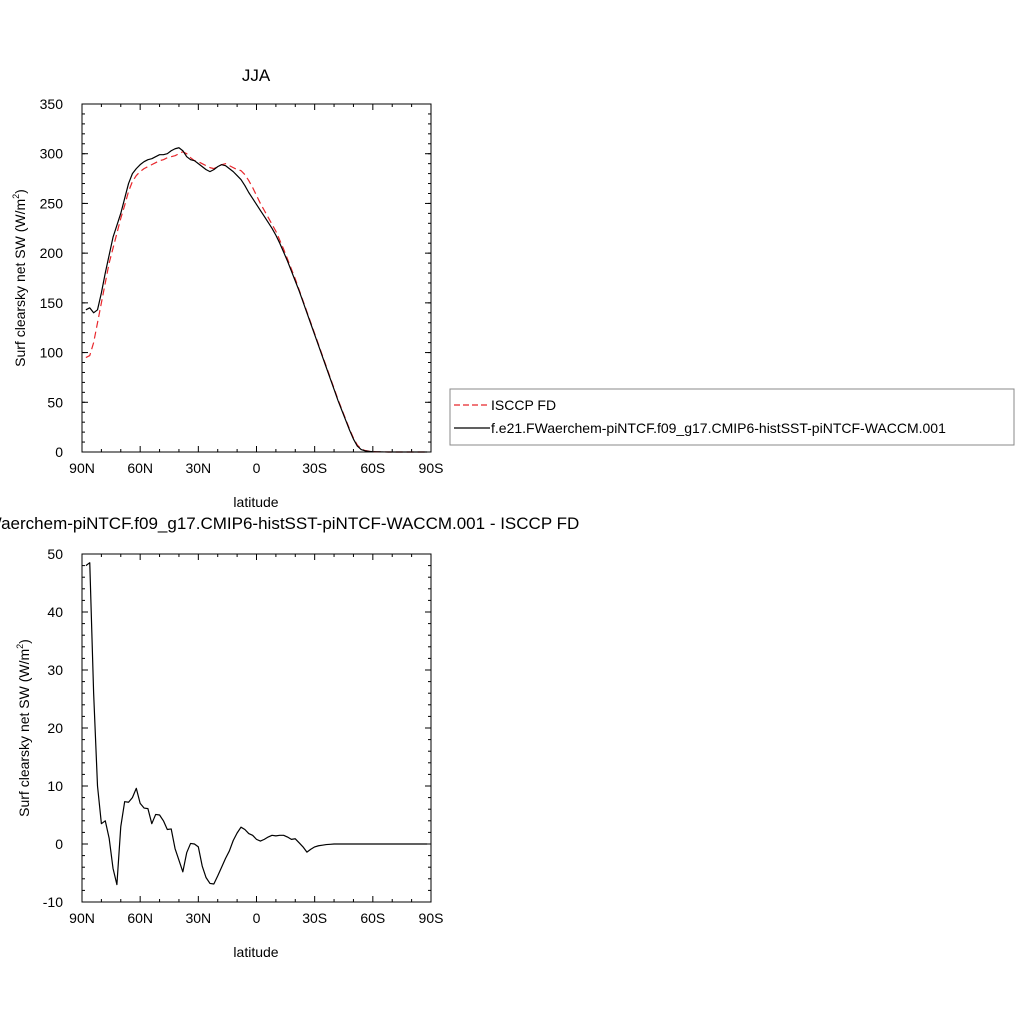 The height and width of the screenshot is (1024, 1024). I want to click on top-y-axis-label: Surf clearsky net SW (W/m2), so click(19, 278).